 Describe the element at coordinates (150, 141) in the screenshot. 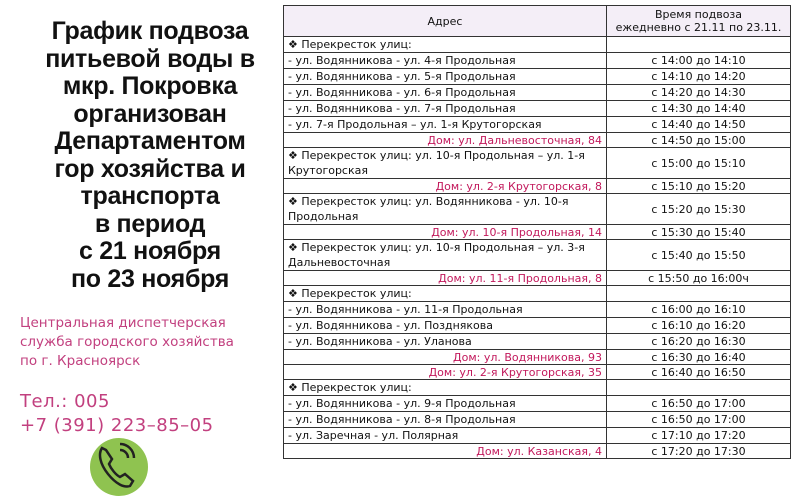

I see `title-line: Департаментом` at that location.